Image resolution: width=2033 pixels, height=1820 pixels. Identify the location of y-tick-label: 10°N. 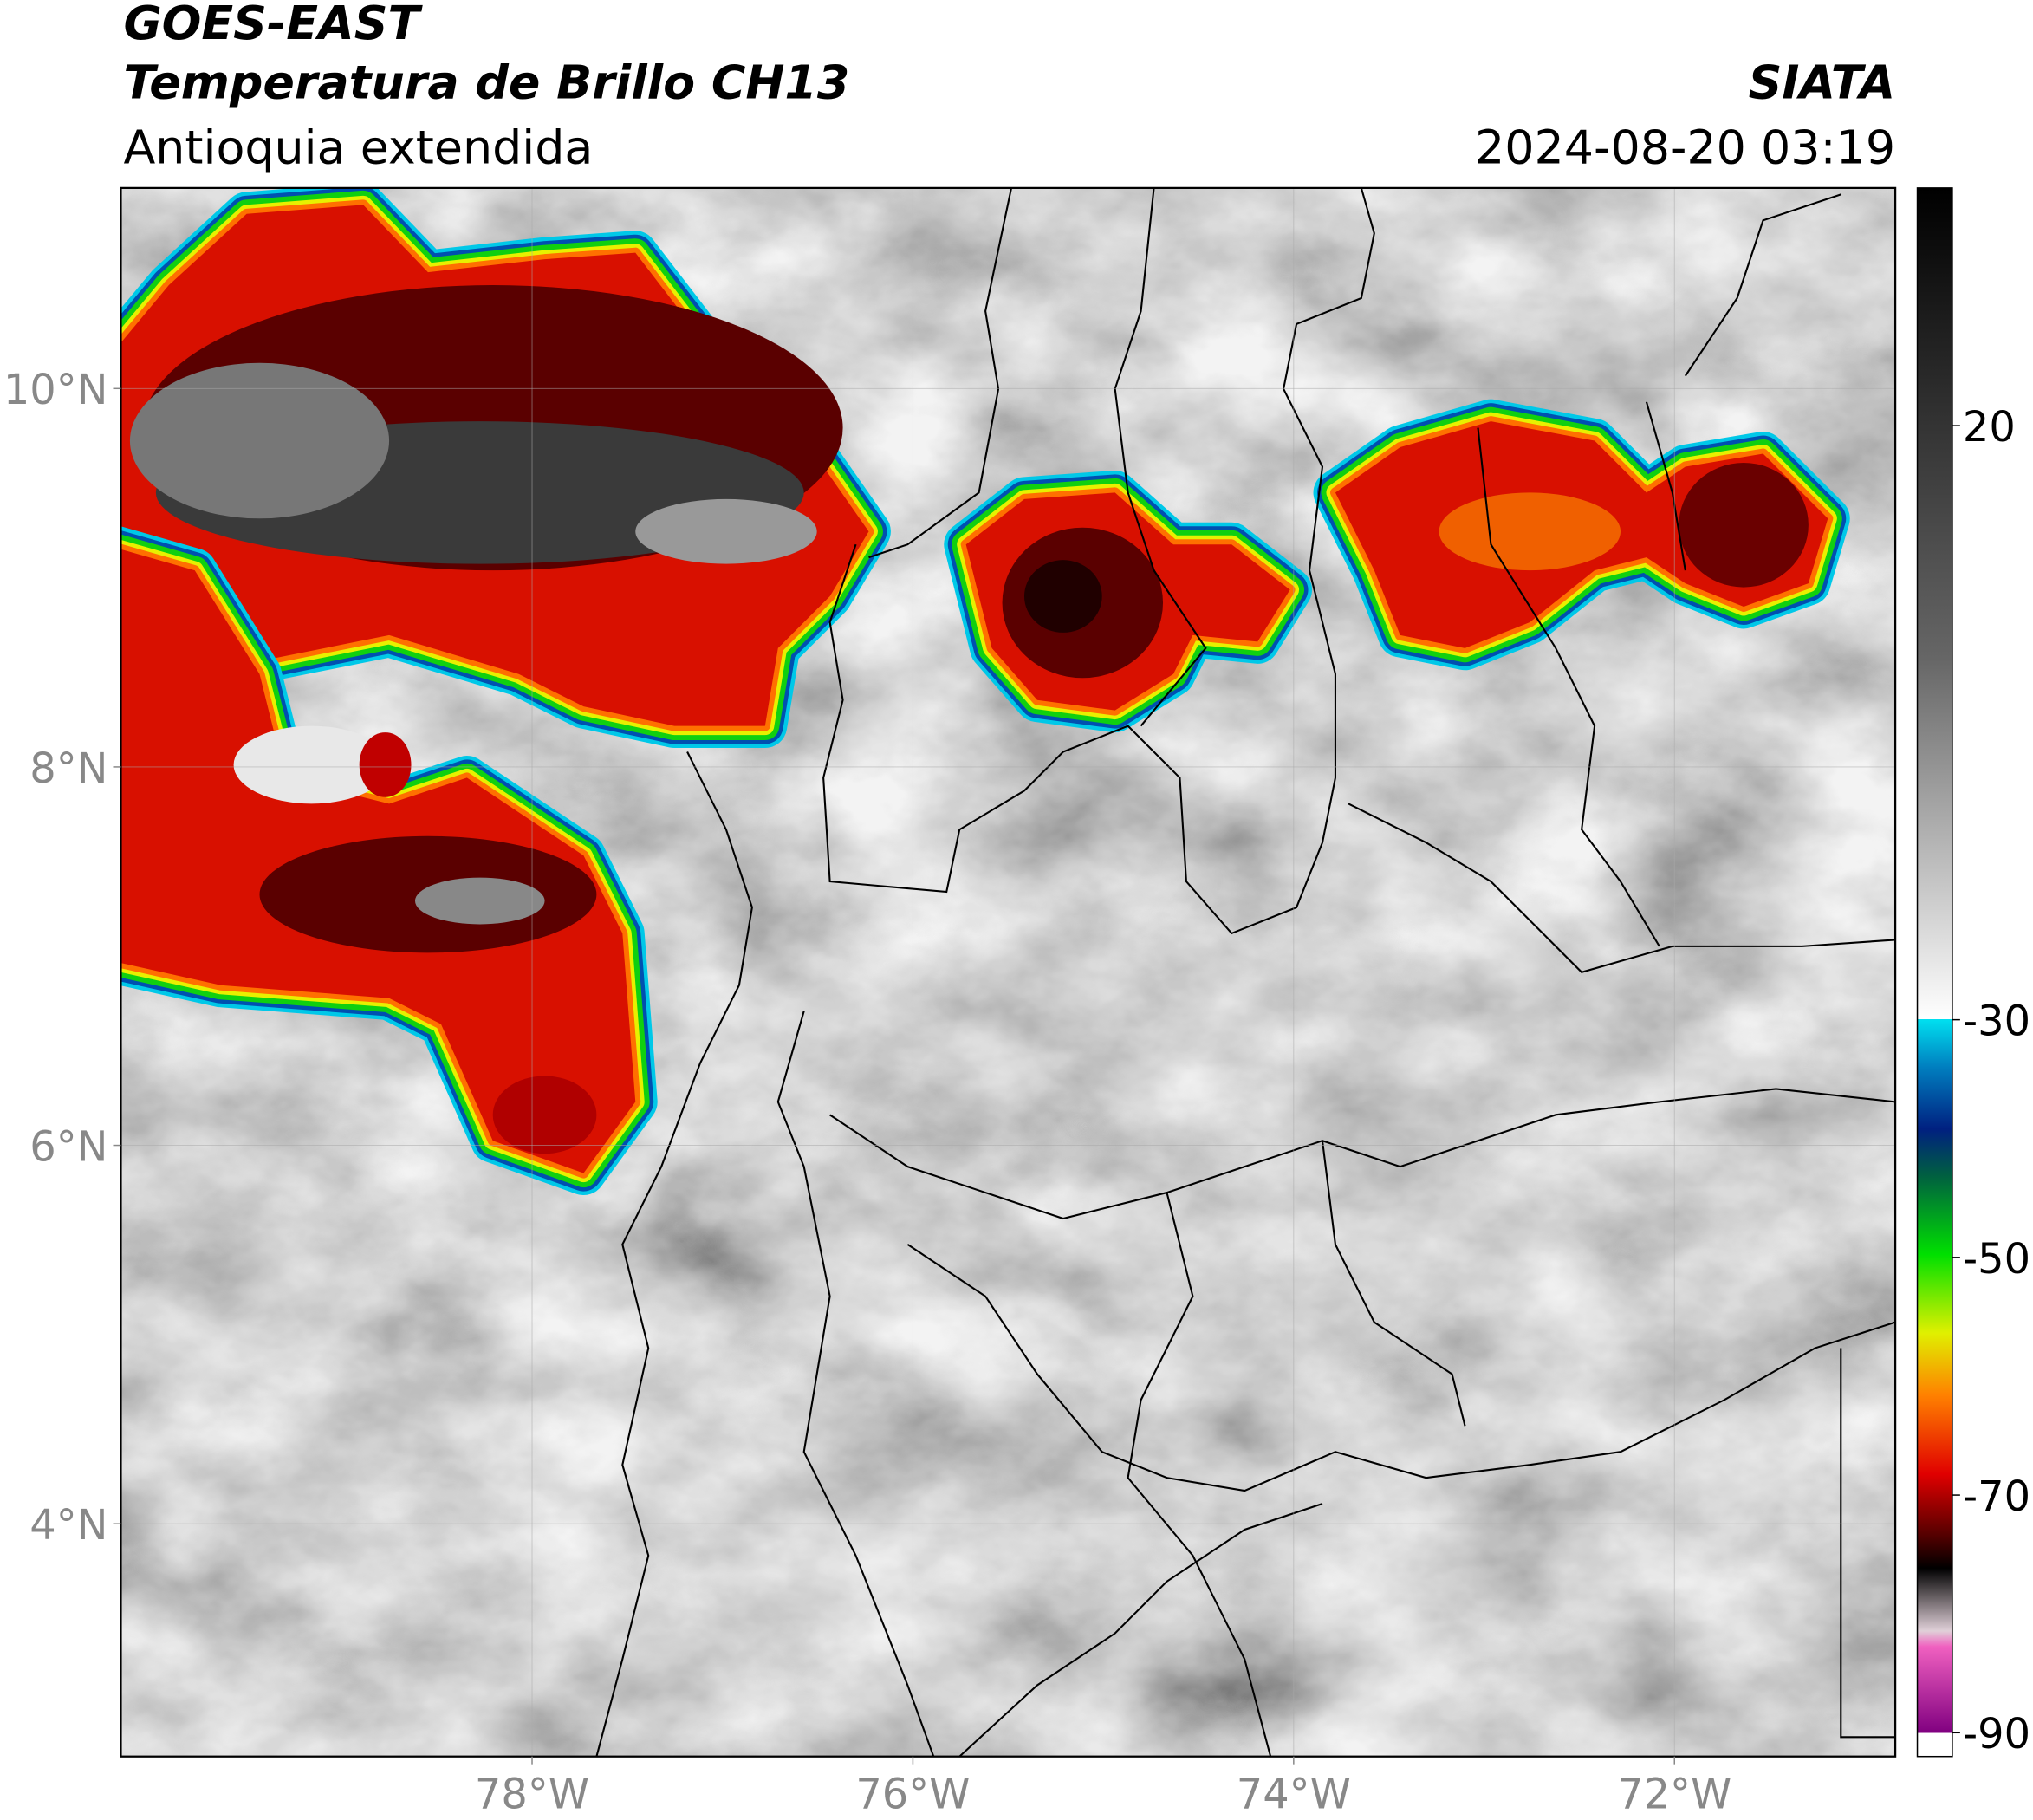
(55, 390).